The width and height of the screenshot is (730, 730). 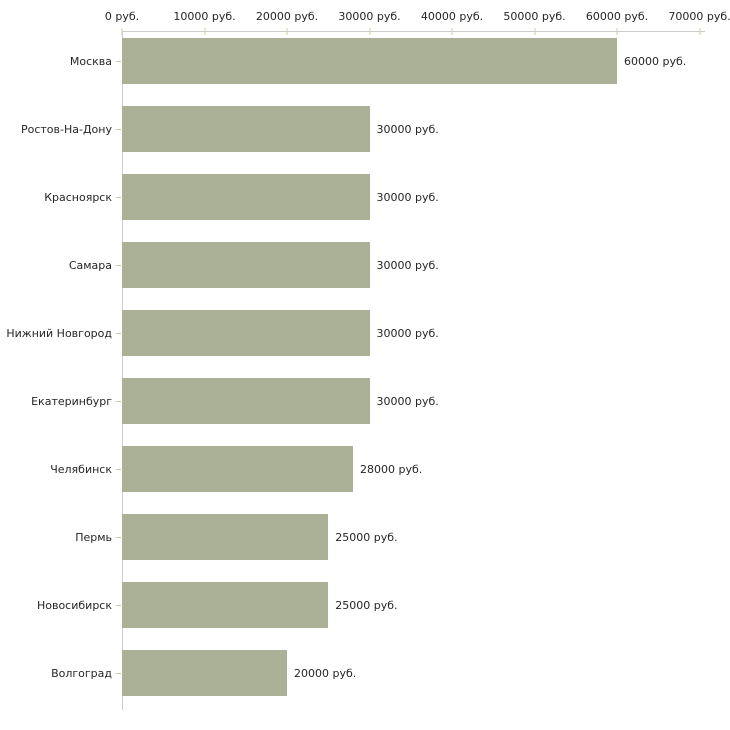 What do you see at coordinates (81, 469) in the screenshot?
I see `category-label: Челябинск` at bounding box center [81, 469].